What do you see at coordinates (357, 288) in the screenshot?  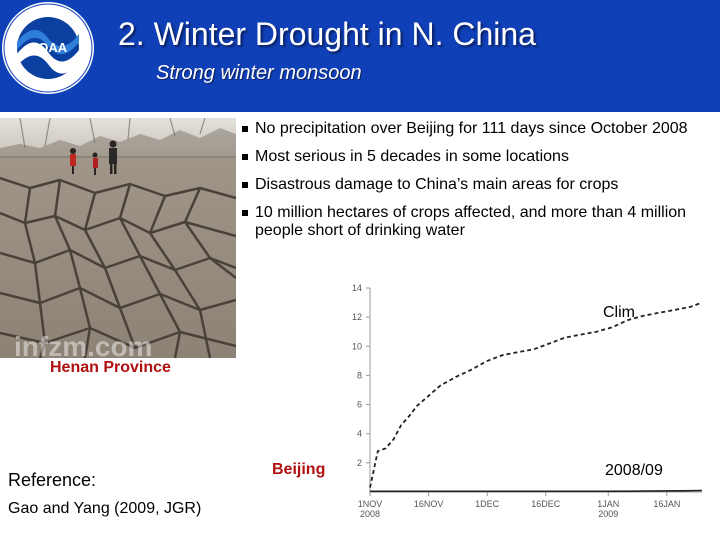 I see `y-tick-label: 14` at bounding box center [357, 288].